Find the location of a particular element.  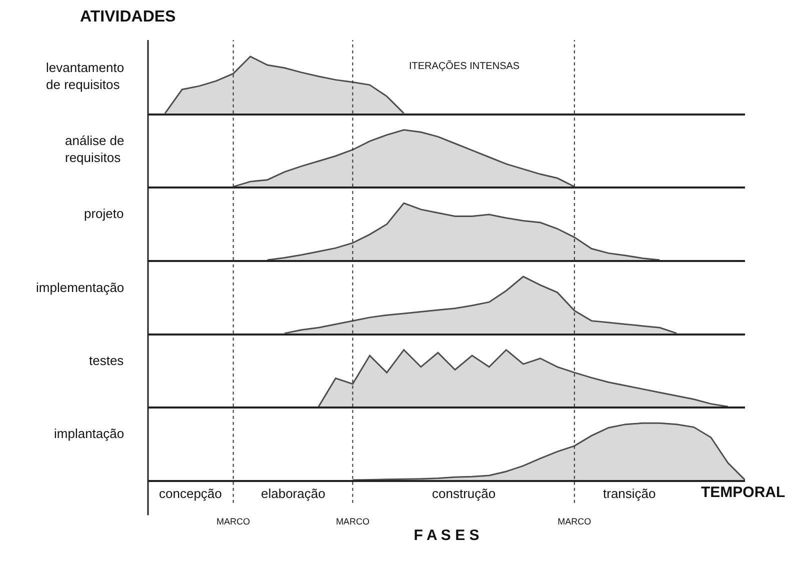

text: concepção is located at coordinates (190, 493).